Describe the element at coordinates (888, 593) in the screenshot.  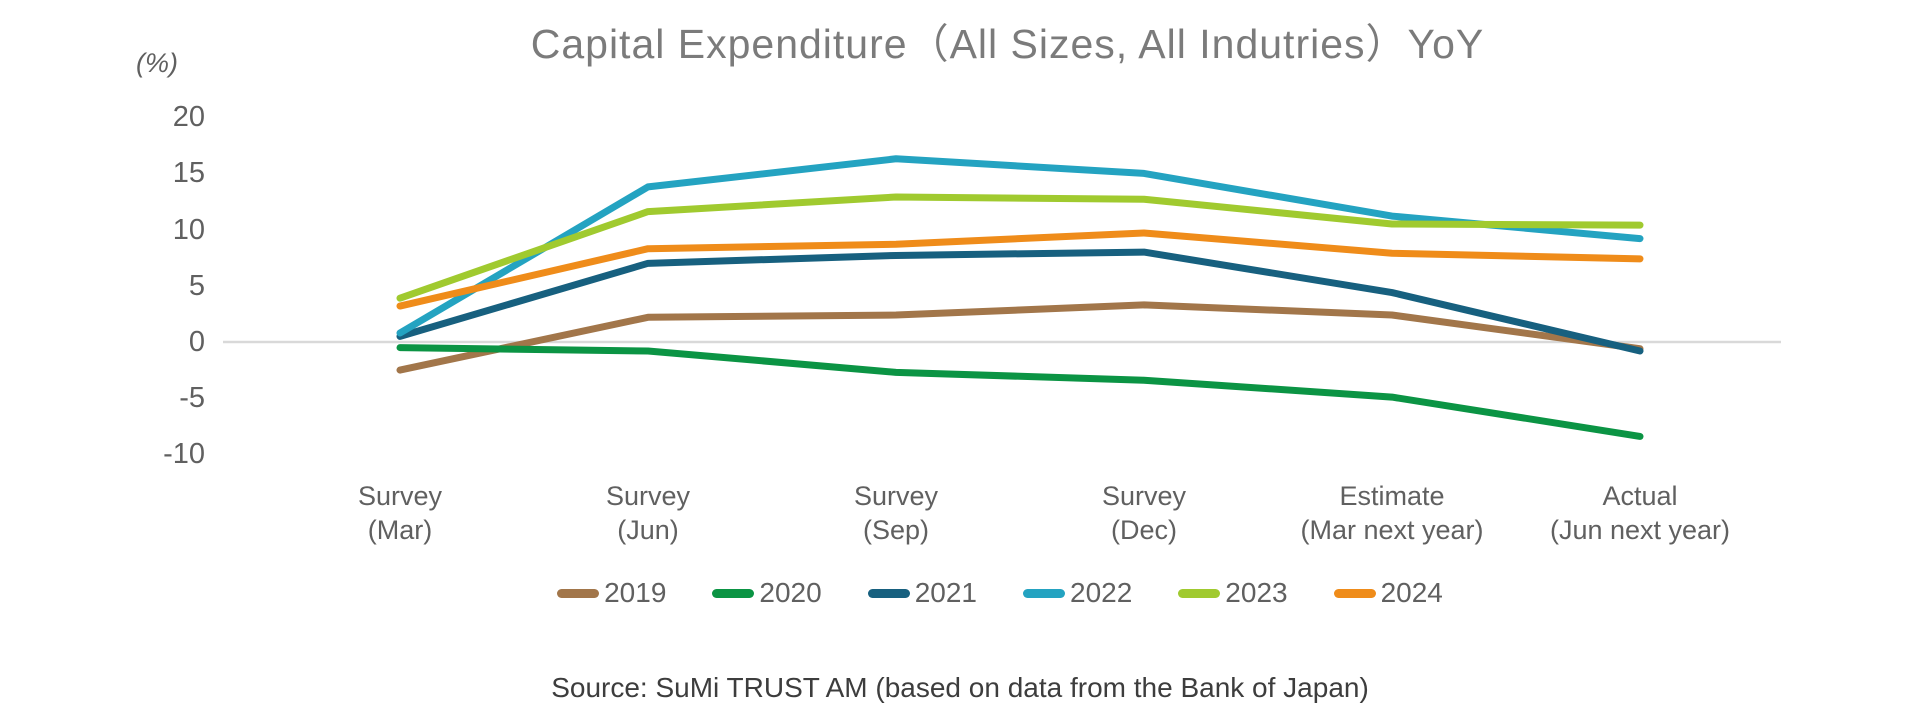
I see `legend-marker-2021` at that location.